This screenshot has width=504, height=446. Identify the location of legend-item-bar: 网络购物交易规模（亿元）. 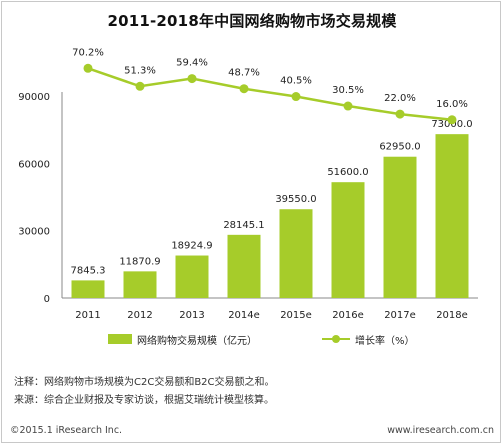
(182, 339).